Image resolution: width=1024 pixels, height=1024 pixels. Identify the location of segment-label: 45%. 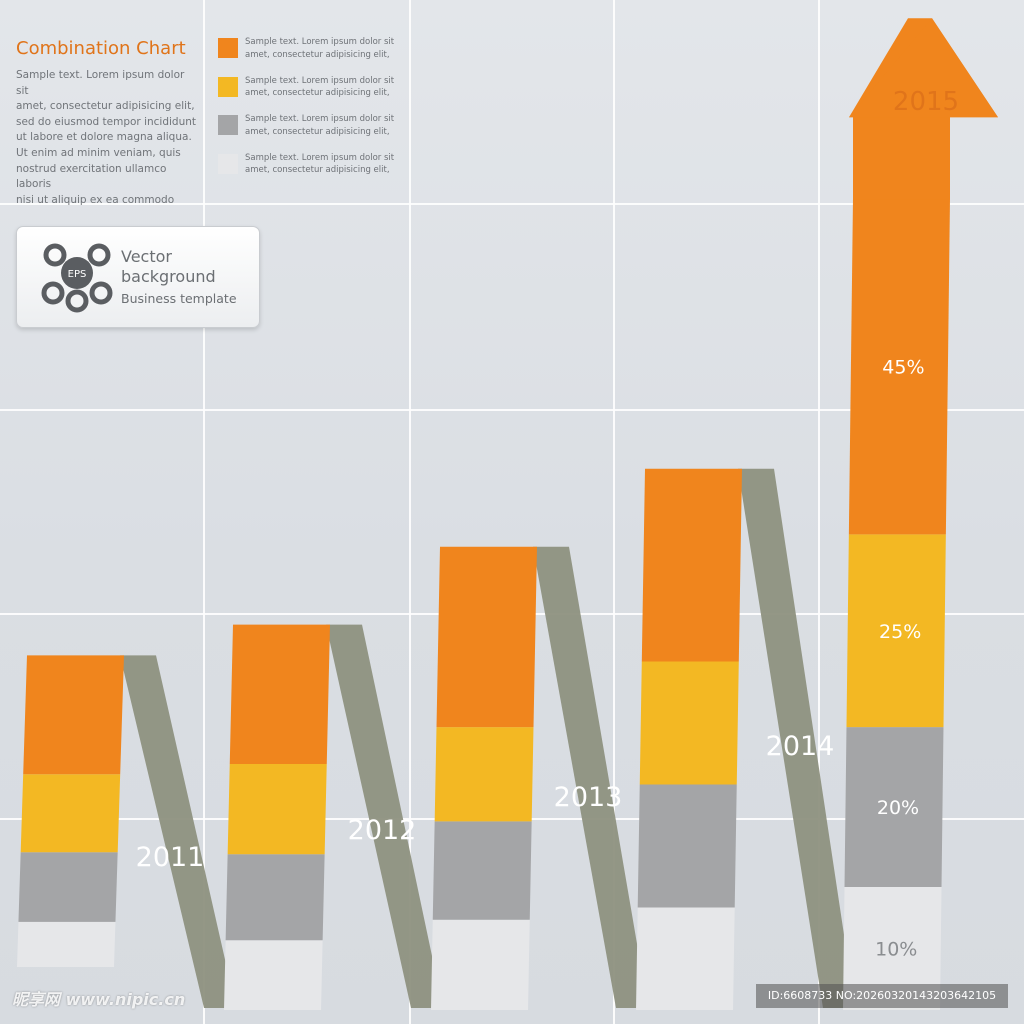
(903, 367).